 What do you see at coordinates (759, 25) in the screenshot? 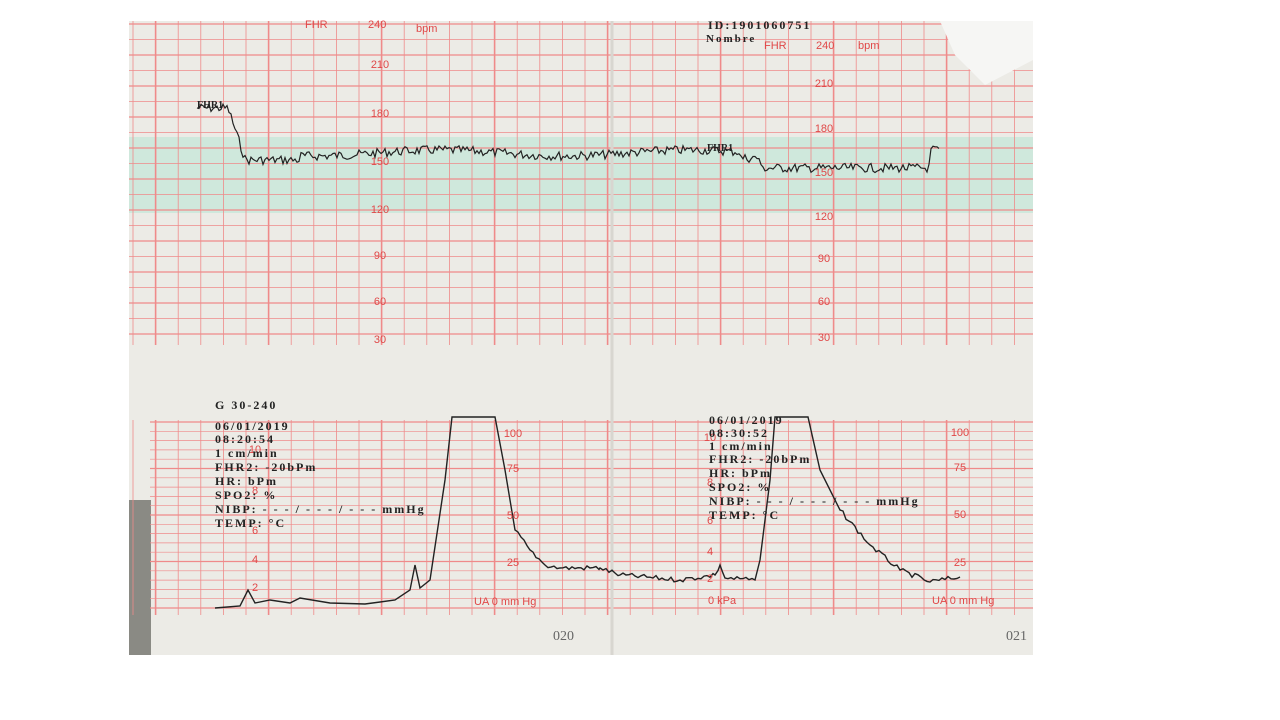
I see `patient-id: ID:1901060751` at bounding box center [759, 25].